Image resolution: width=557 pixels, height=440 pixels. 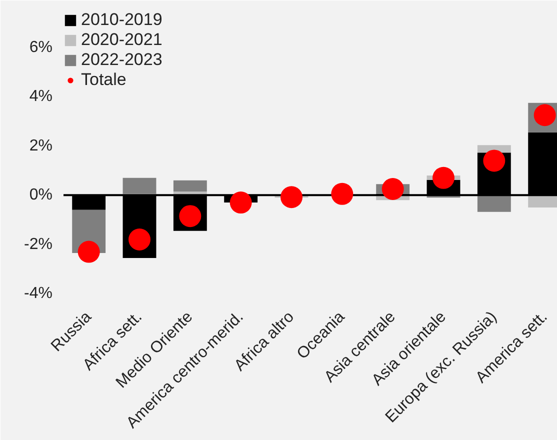 What do you see at coordinates (38, 293) in the screenshot?
I see `y-tick-label: -4%` at bounding box center [38, 293].